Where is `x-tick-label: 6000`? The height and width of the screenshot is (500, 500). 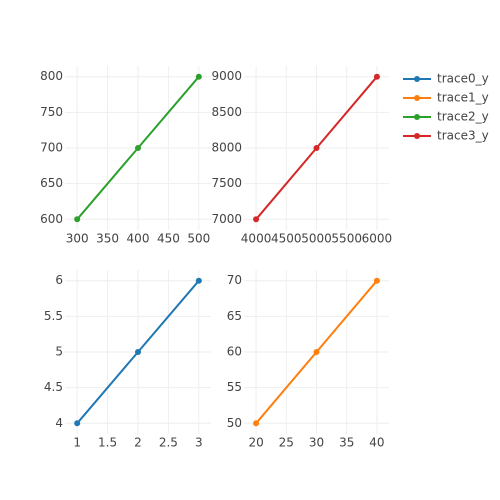 x-tick-label: 6000 is located at coordinates (377, 239).